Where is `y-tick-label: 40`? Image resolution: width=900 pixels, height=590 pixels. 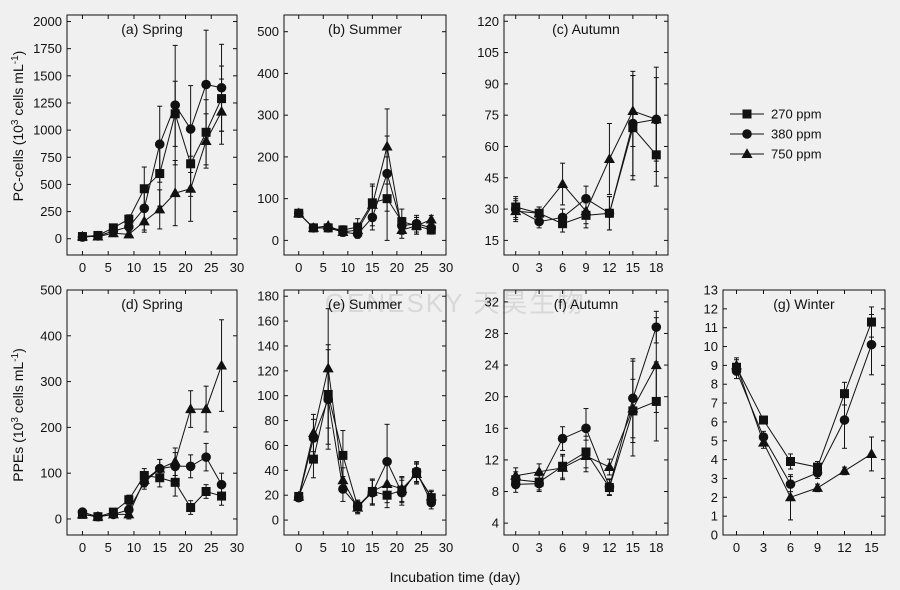 y-tick-label: 40 is located at coordinates (272, 470).